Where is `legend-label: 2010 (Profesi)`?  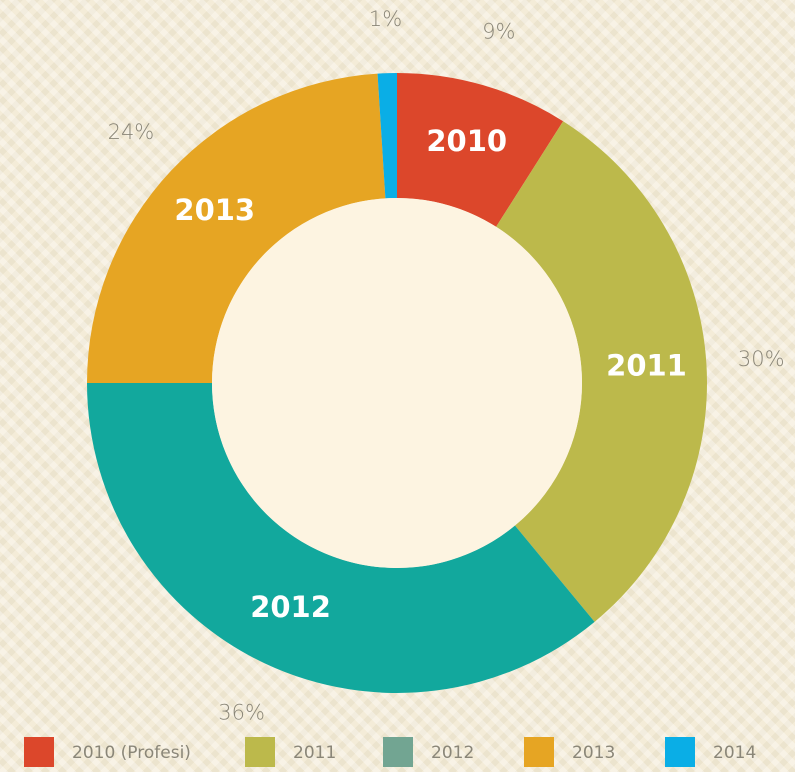 legend-label: 2010 (Profesi) is located at coordinates (131, 753).